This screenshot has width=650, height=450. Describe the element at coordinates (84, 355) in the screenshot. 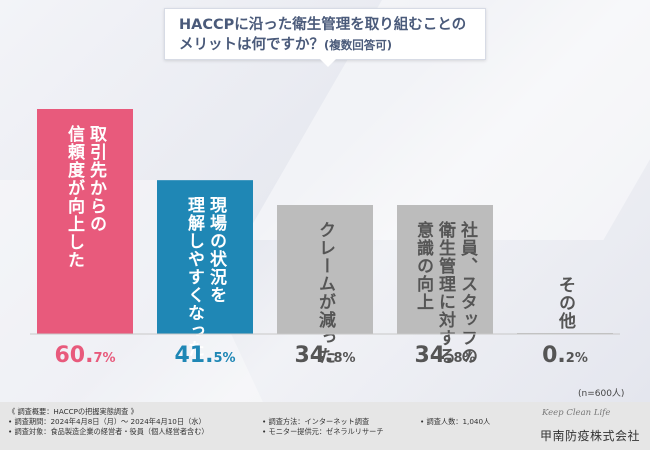

I see `value-label: 60.7%` at that location.